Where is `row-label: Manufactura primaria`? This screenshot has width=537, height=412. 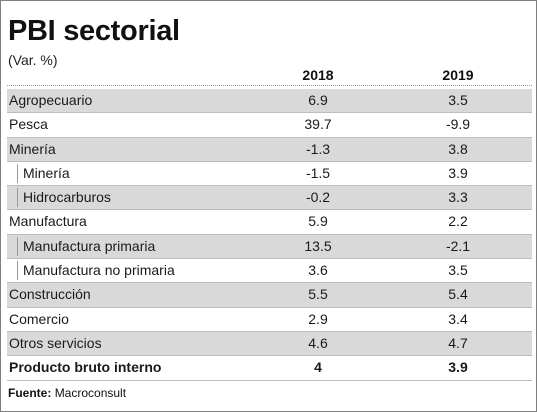
row-label: Manufactura primaria is located at coordinates (89, 245).